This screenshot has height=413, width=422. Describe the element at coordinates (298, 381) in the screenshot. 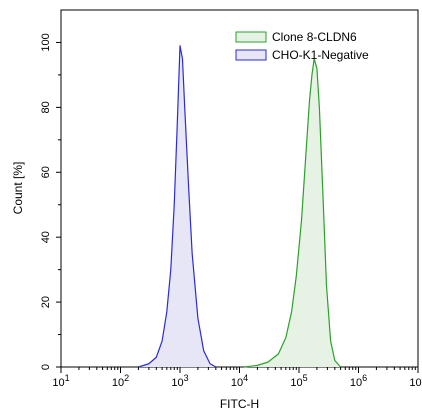

I see `x-tick-label: 10⁵` at that location.